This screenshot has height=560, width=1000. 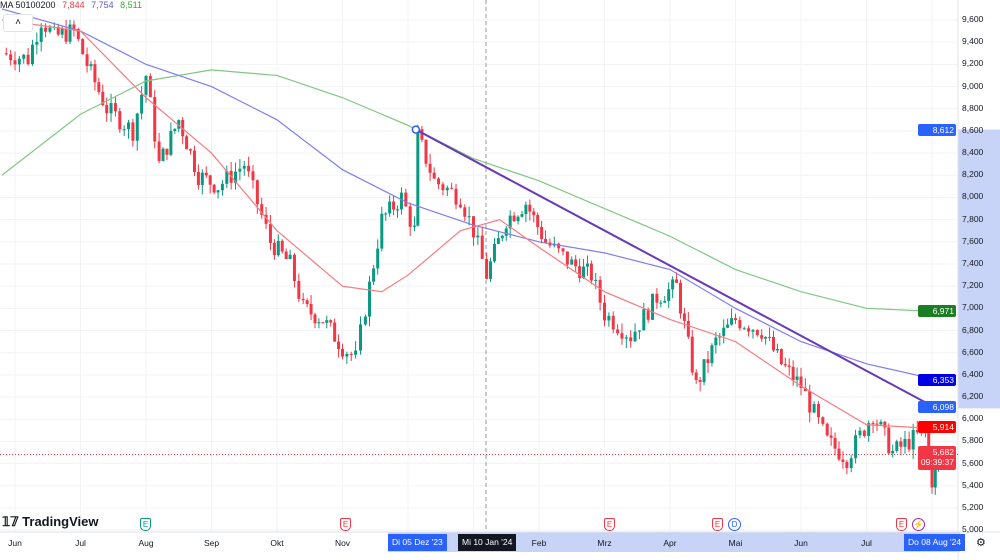 What do you see at coordinates (981, 543) in the screenshot?
I see `settings-gear-icon: ⚙` at bounding box center [981, 543].